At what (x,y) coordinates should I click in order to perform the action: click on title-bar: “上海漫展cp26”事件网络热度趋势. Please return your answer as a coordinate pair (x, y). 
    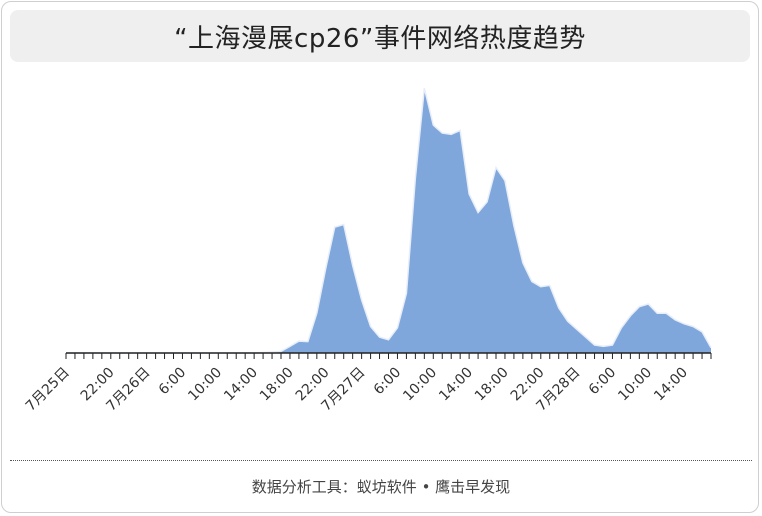
    Looking at the image, I should click on (380, 36).